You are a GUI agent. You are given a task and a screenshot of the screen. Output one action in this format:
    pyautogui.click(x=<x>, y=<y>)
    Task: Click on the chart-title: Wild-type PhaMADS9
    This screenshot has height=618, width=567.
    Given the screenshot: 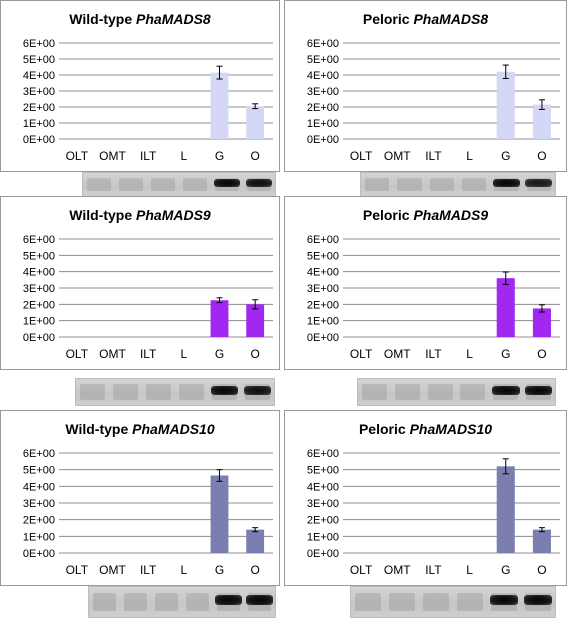 What is the action you would take?
    pyautogui.click(x=140, y=215)
    